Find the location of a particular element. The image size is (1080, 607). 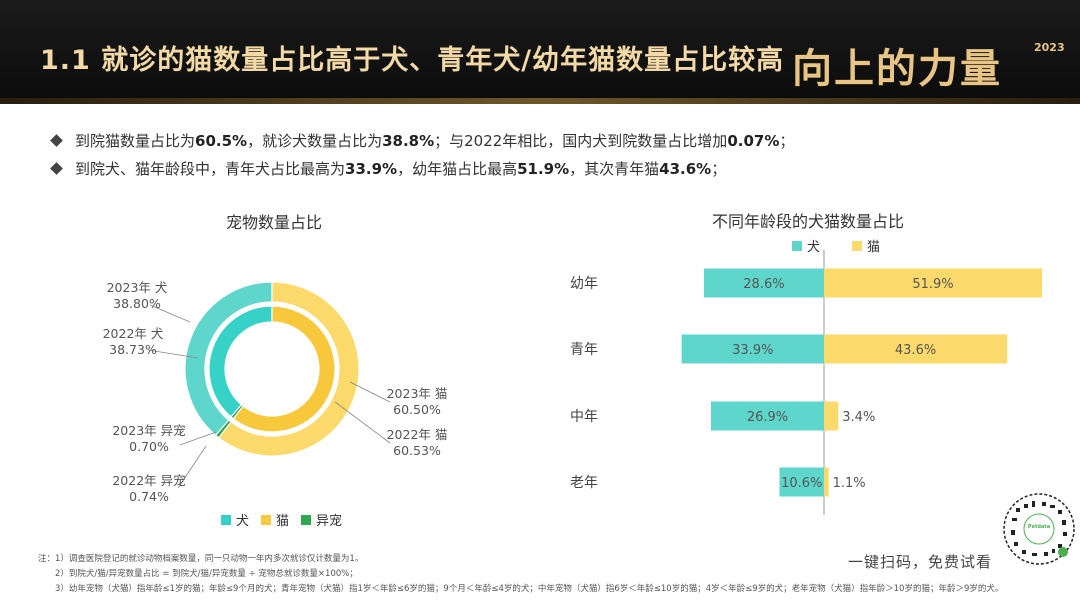

legend-item-exotic: 异宠 is located at coordinates (321, 519).